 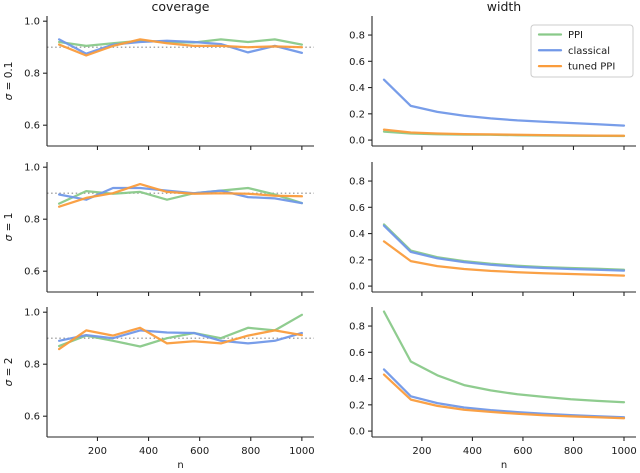 What do you see at coordinates (9, 372) in the screenshot?
I see `row-label-2: σ = 2` at bounding box center [9, 372].